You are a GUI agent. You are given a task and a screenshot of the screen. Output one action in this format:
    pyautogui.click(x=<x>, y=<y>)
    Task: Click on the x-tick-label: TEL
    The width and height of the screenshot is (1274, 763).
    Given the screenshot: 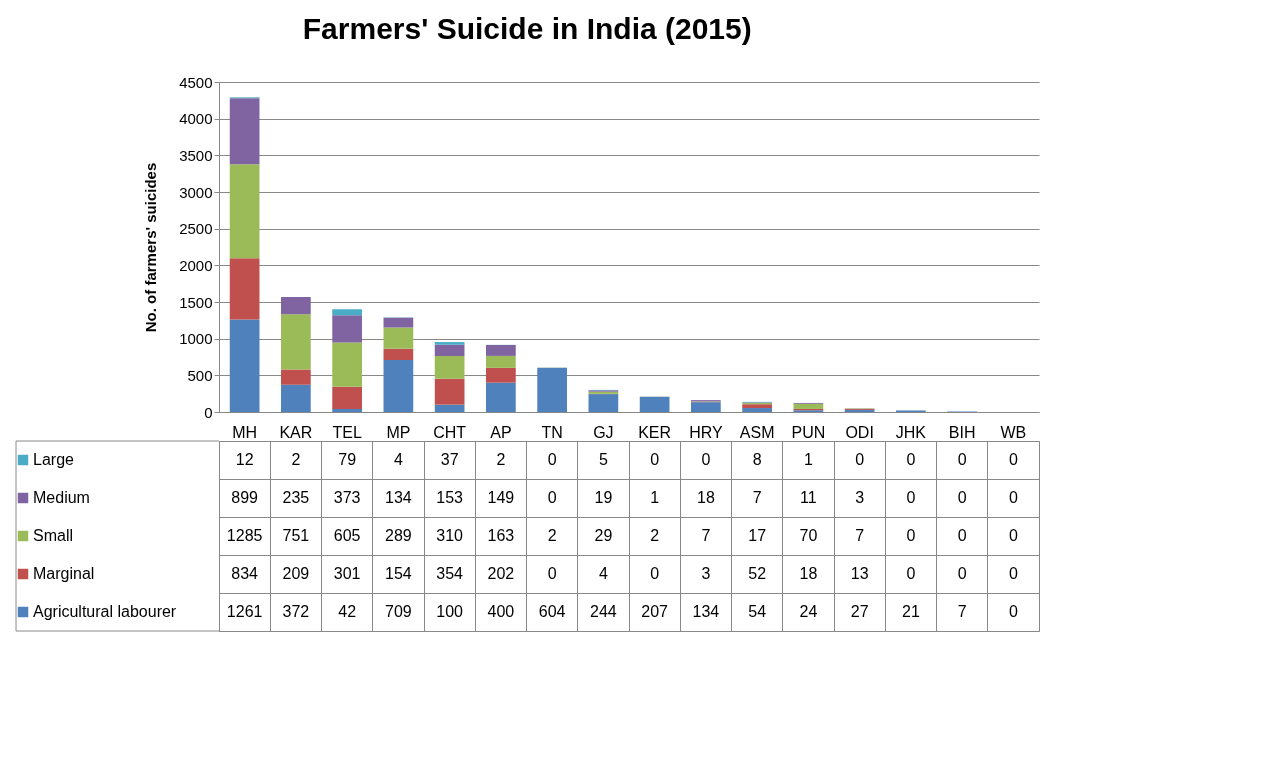 What is the action you would take?
    pyautogui.click(x=347, y=432)
    